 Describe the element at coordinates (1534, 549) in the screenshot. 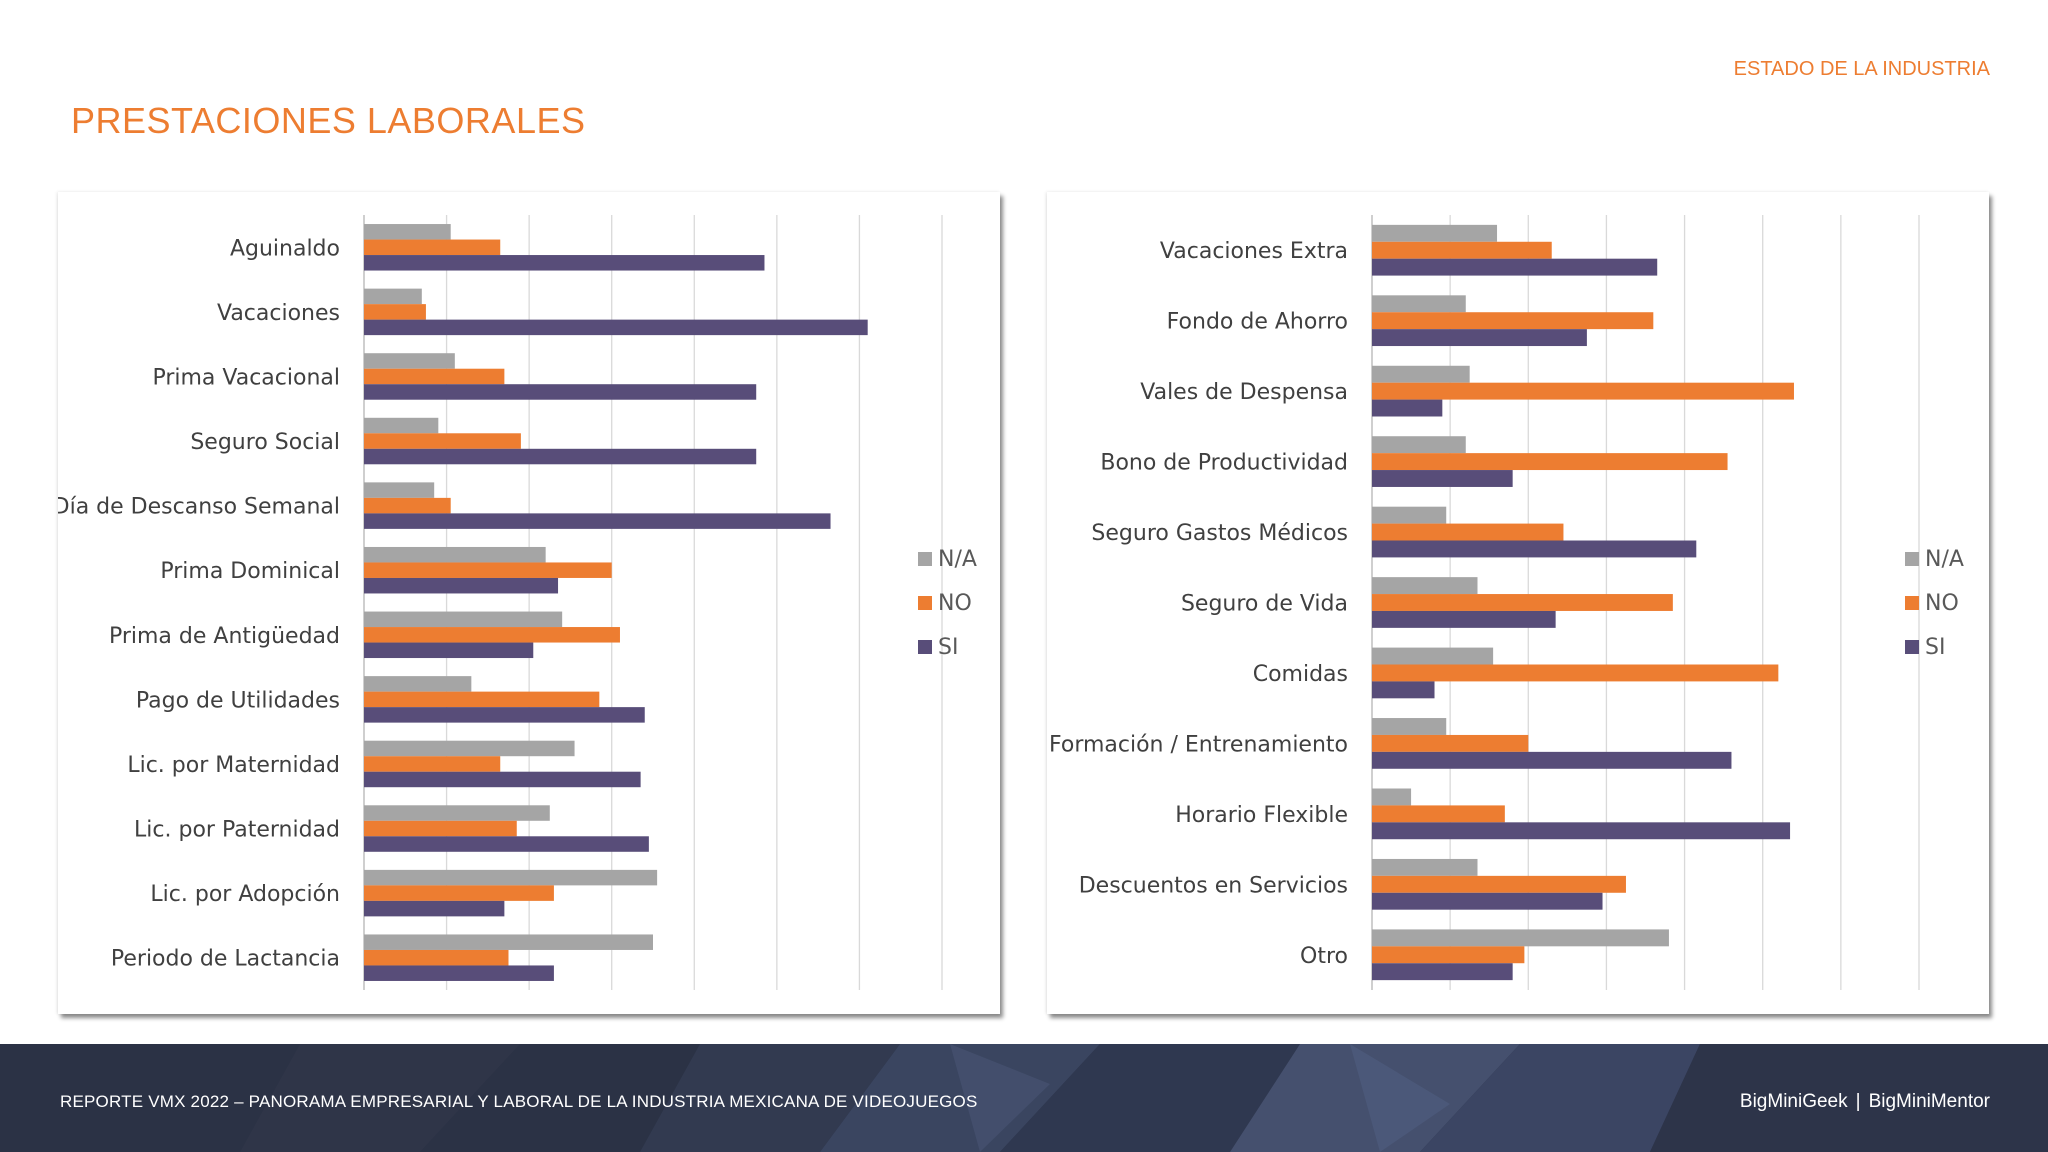

I see `bar-si-seguro-gastos-medicos` at that location.